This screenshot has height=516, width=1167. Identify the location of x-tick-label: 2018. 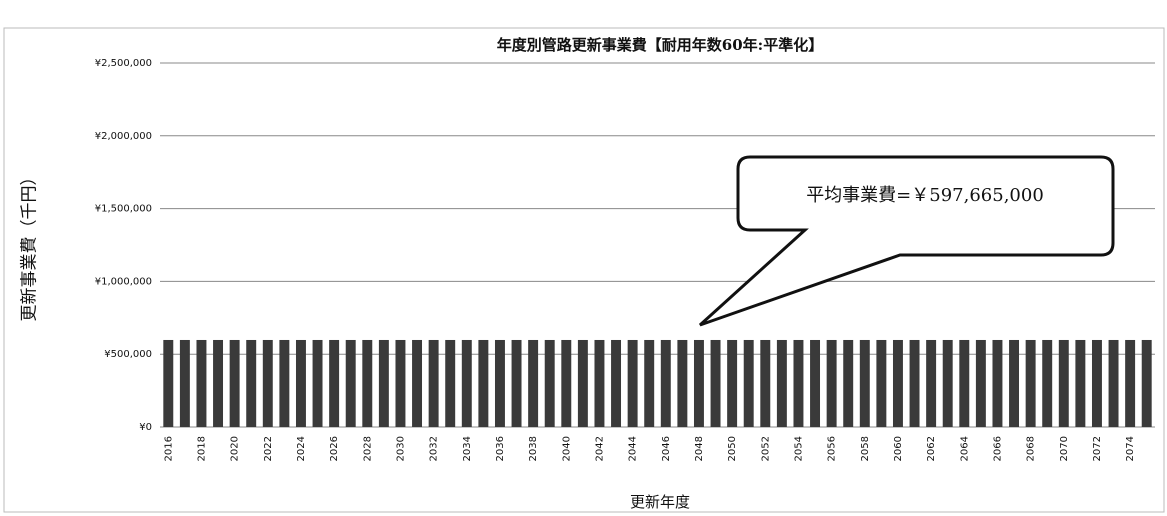
(201, 448).